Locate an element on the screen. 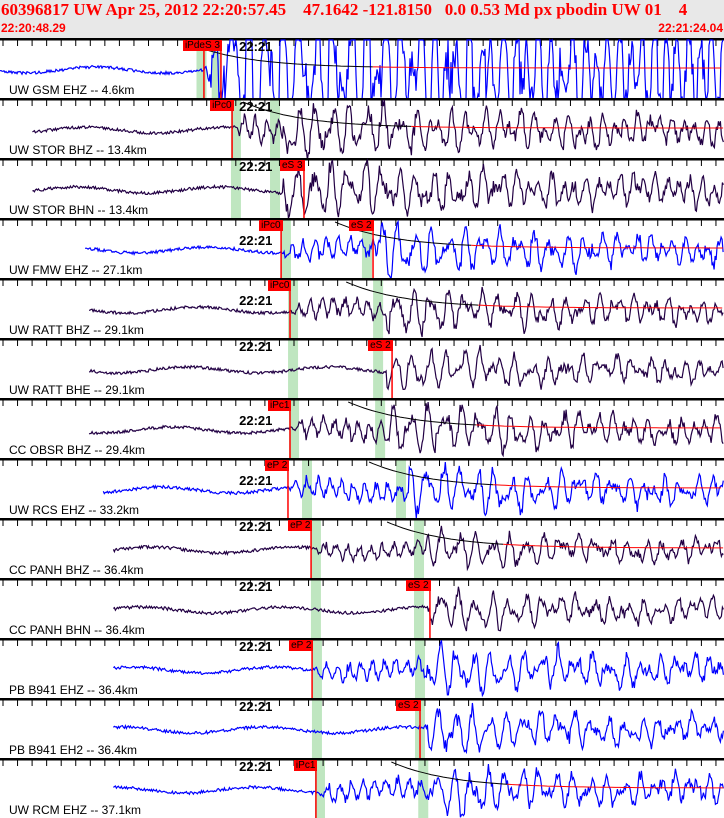  seismogram-panel: iPc0 22:21 UW RATT BHZ -- 29.1km is located at coordinates (362, 308).